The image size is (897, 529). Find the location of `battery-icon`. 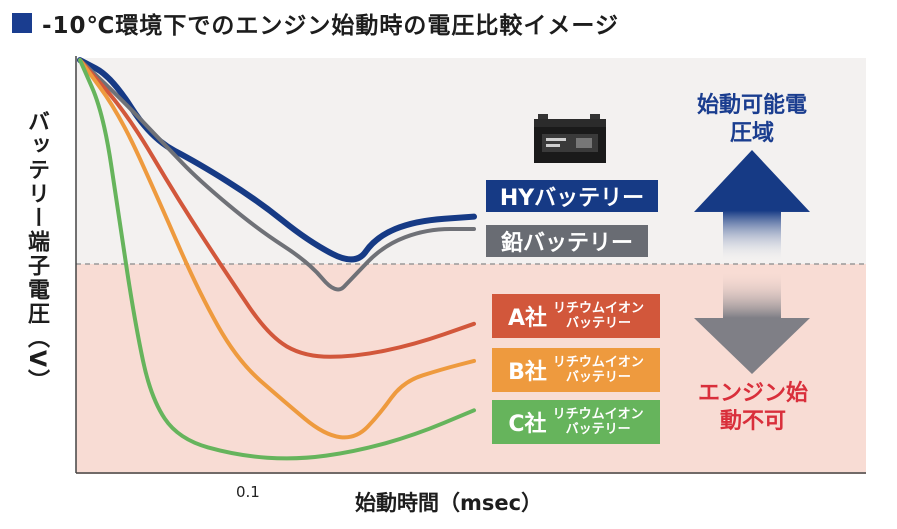

battery-icon is located at coordinates (570, 138).